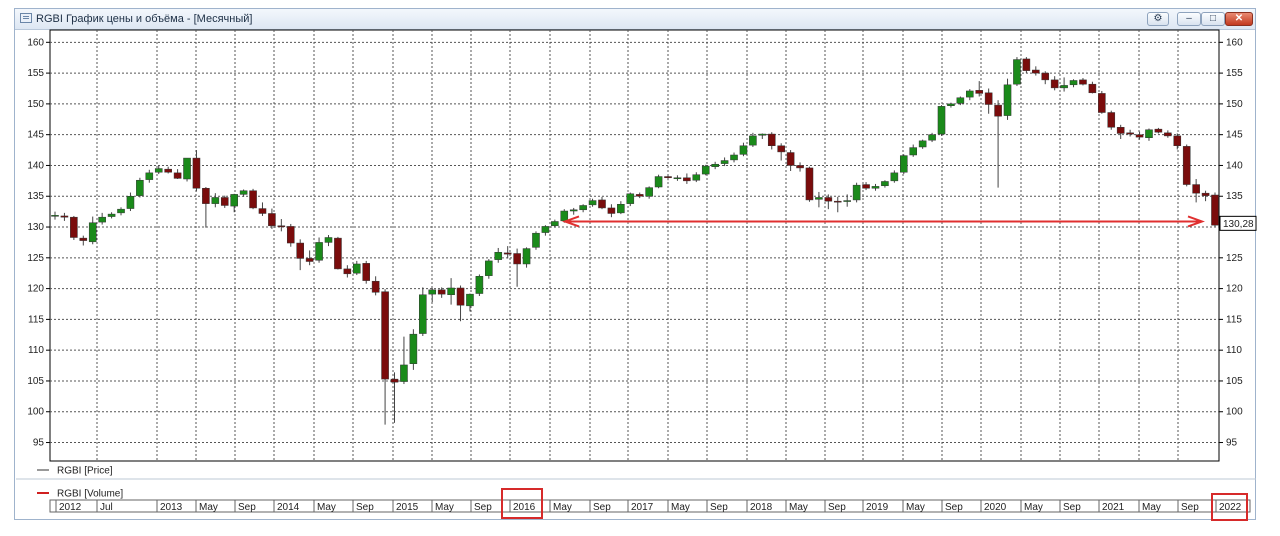 The height and width of the screenshot is (536, 1280). What do you see at coordinates (571, 221) in the screenshot?
I see `level-arrow-head-left` at bounding box center [571, 221].